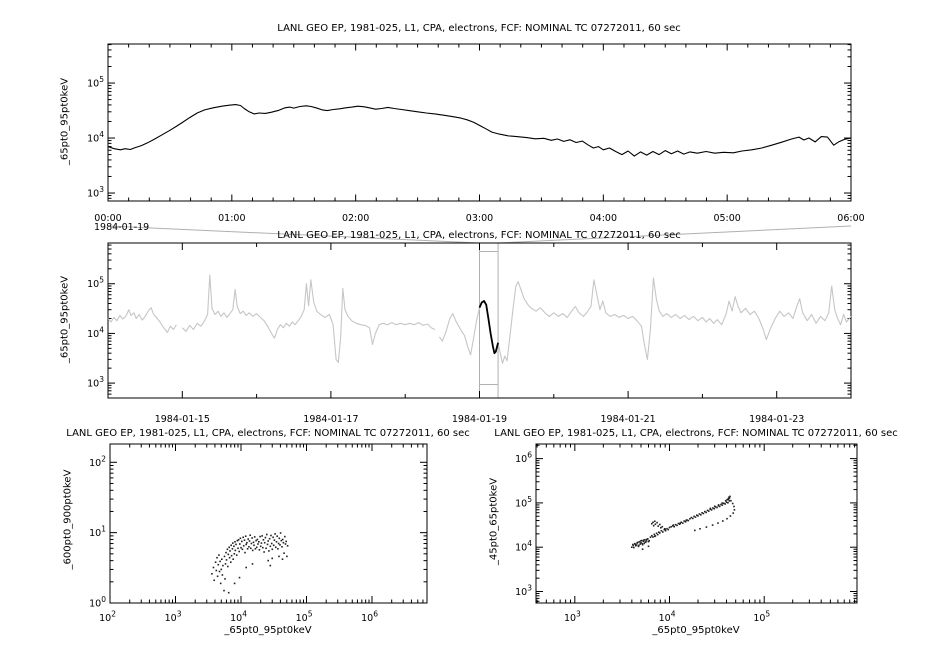 The image size is (926, 647). Describe the element at coordinates (68, 519) in the screenshot. I see `scatter-left-y-axis-label: _600pt0_900pt0keV` at that location.